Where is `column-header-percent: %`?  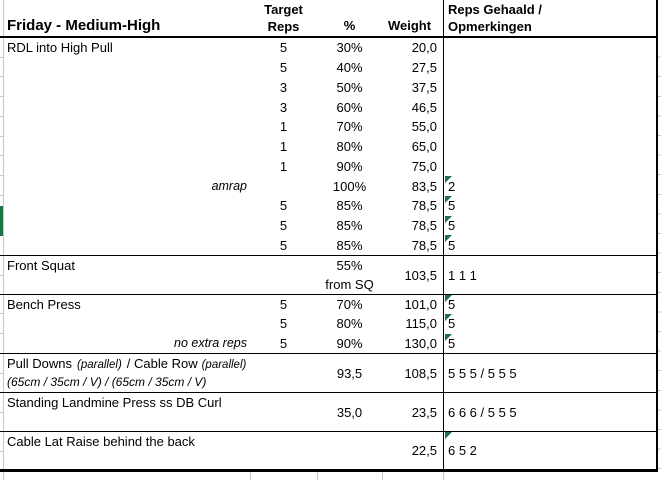
column-header-percent: % is located at coordinates (349, 25).